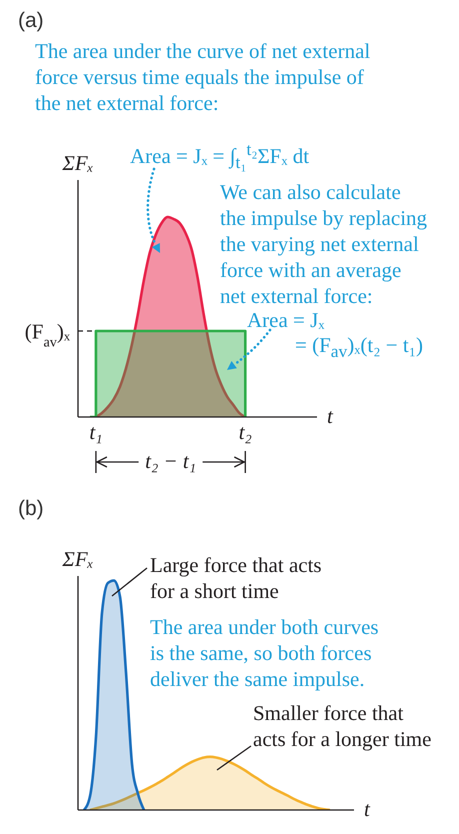  Describe the element at coordinates (236, 578) in the screenshot. I see `annotation: Large force that acts for a short time` at that location.